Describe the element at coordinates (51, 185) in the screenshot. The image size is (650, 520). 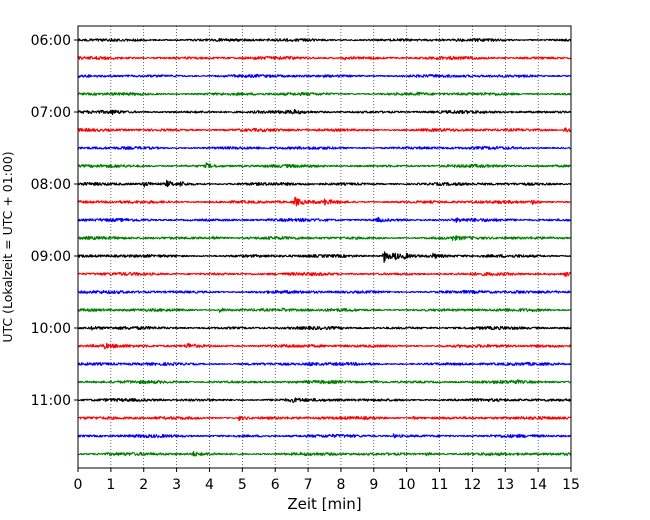
I see `y-tick-label: 08:00` at that location.